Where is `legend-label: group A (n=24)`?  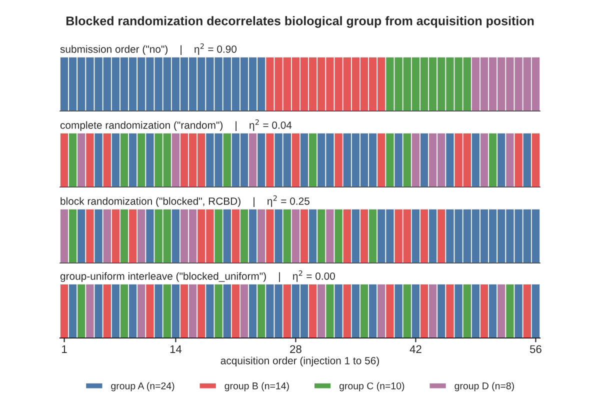 legend-label: group A (n=24) is located at coordinates (142, 387).